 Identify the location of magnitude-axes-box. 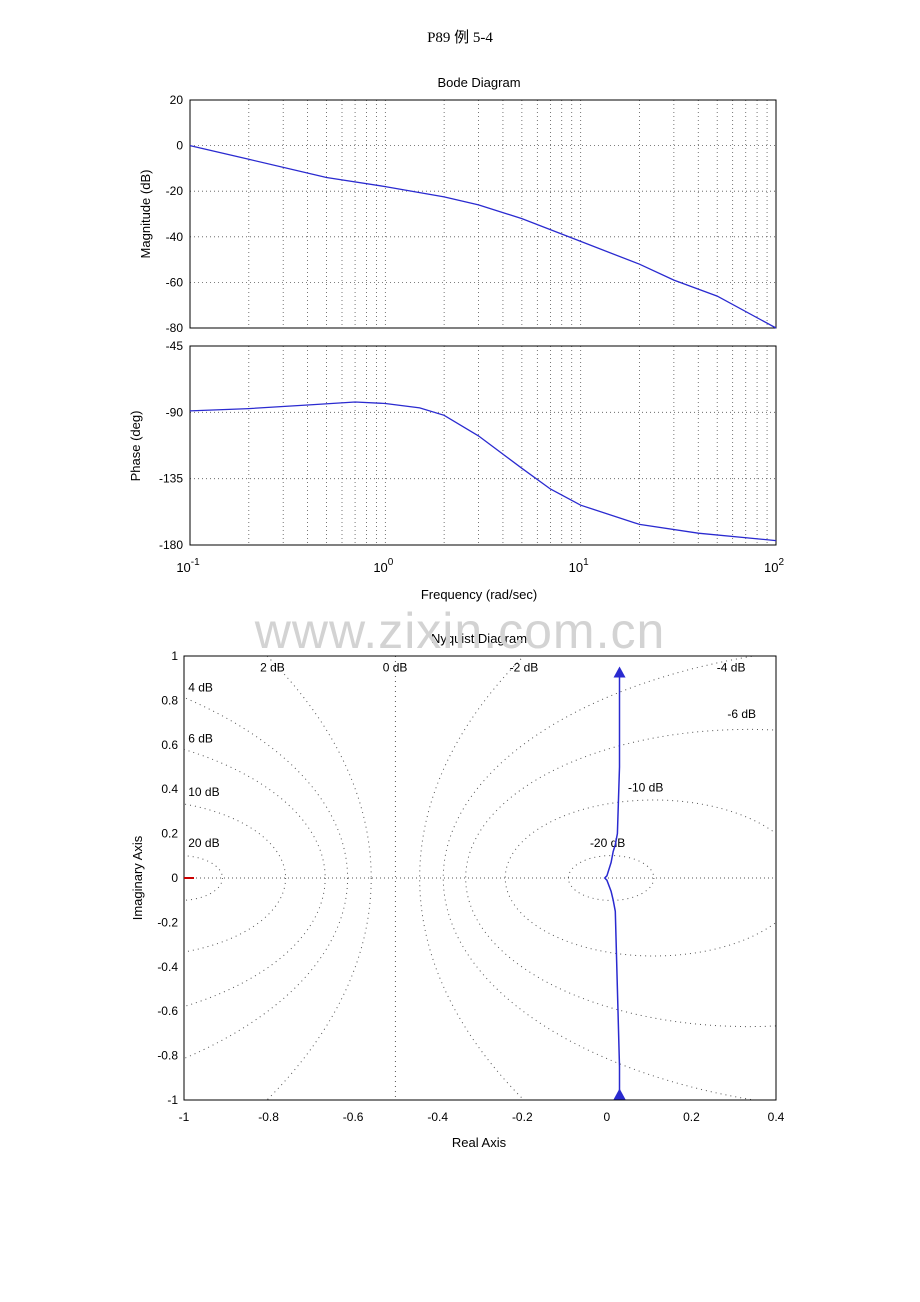
(483, 214).